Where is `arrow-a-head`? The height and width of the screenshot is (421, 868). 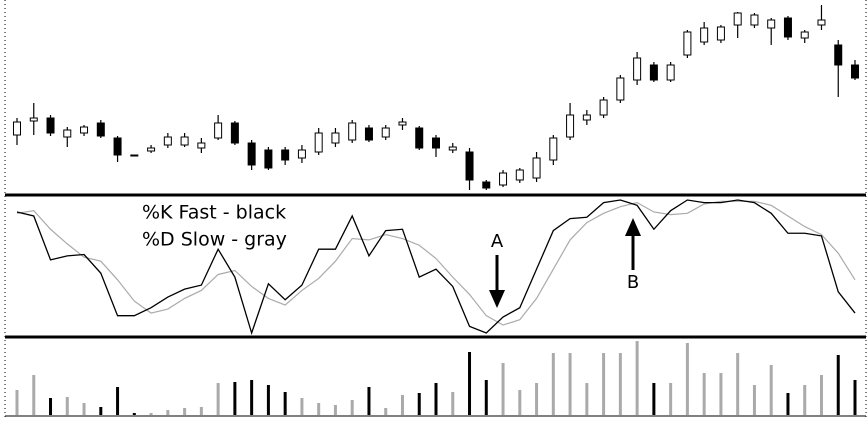
arrow-a-head is located at coordinates (497, 299).